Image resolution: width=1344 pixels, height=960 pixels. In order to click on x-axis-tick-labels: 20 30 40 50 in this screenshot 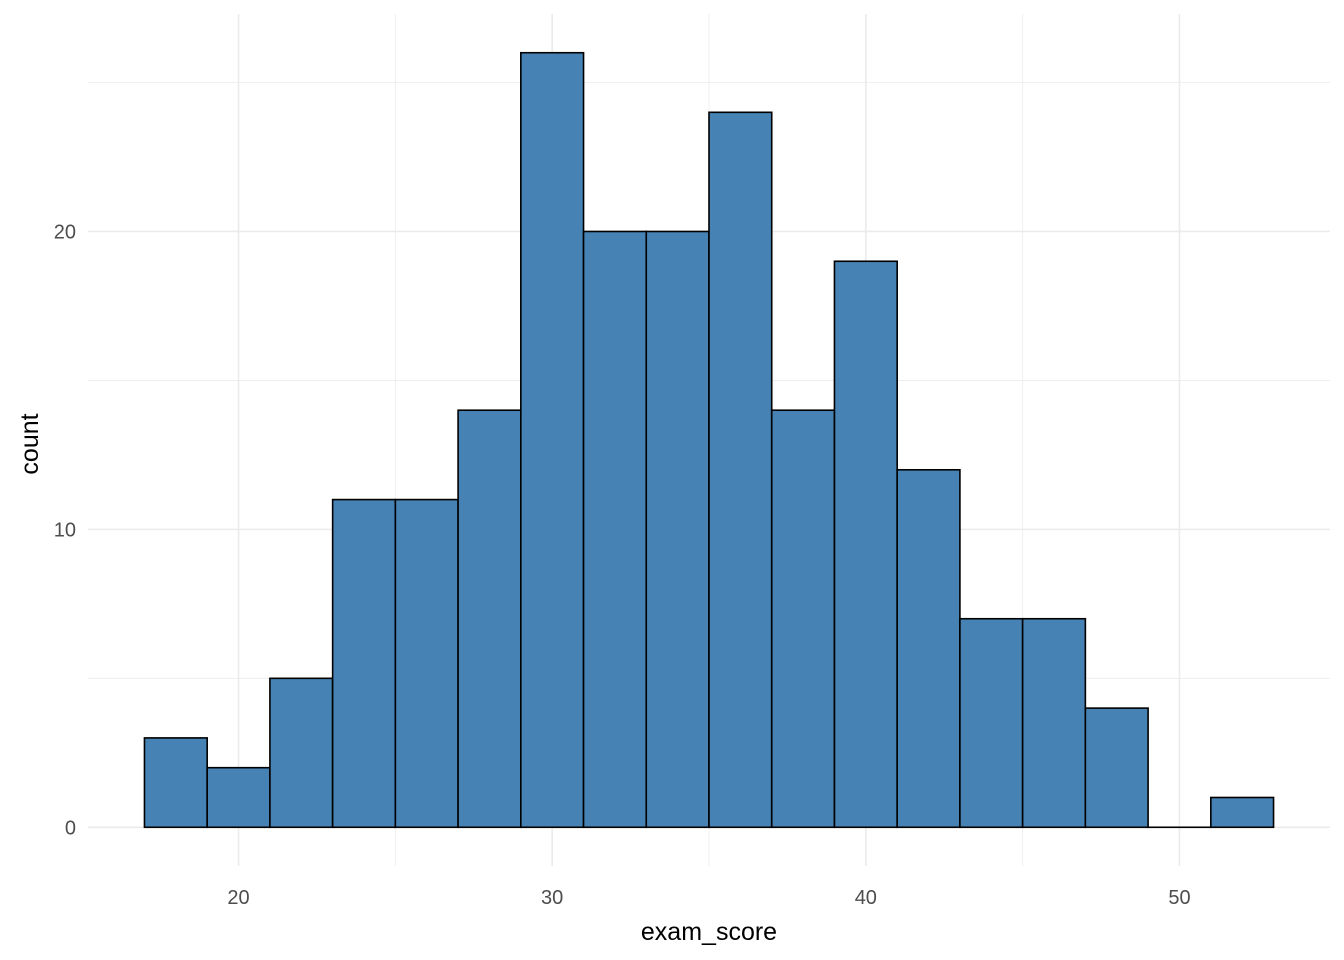, I will do `click(708, 898)`.